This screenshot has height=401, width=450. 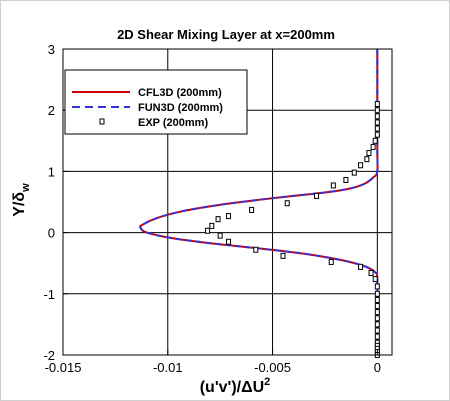 What do you see at coordinates (49, 294) in the screenshot?
I see `y-tick-label: -1` at bounding box center [49, 294].